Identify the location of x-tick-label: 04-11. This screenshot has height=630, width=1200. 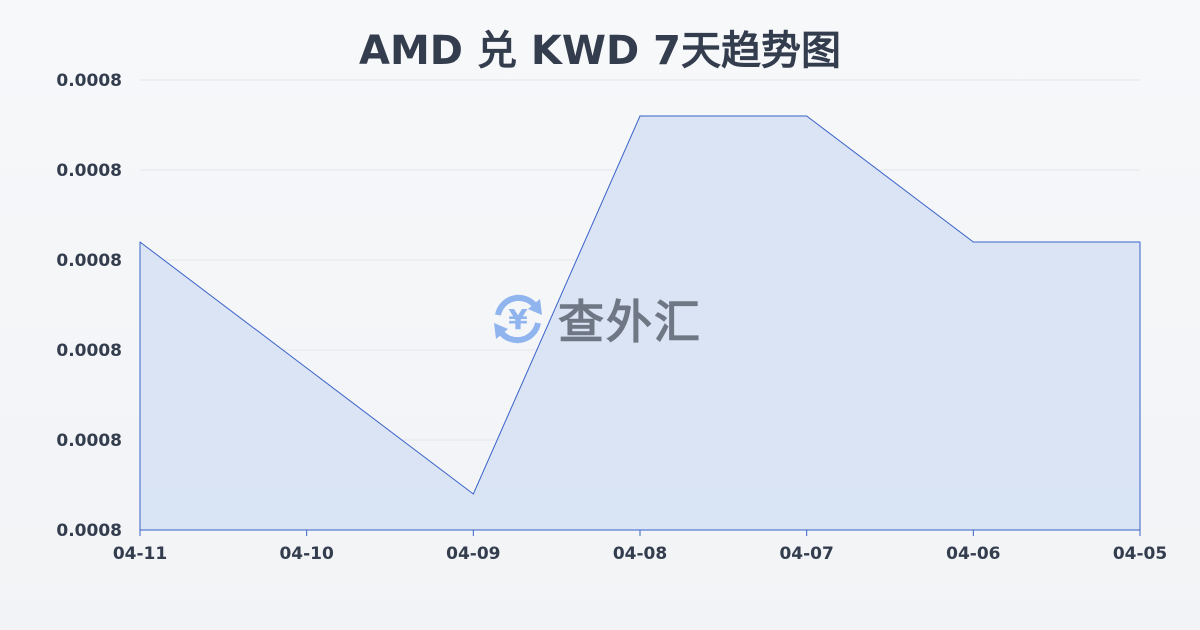
(140, 554).